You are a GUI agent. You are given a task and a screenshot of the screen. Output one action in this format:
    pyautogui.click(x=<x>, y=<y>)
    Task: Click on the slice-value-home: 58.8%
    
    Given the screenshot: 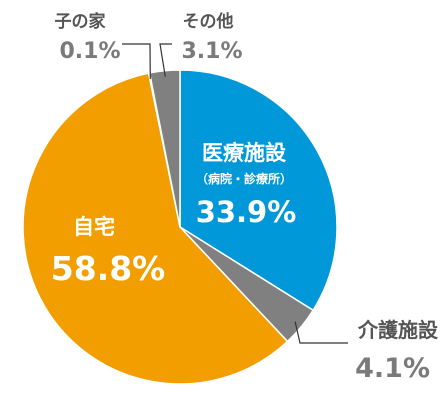 What is the action you would take?
    pyautogui.click(x=108, y=268)
    